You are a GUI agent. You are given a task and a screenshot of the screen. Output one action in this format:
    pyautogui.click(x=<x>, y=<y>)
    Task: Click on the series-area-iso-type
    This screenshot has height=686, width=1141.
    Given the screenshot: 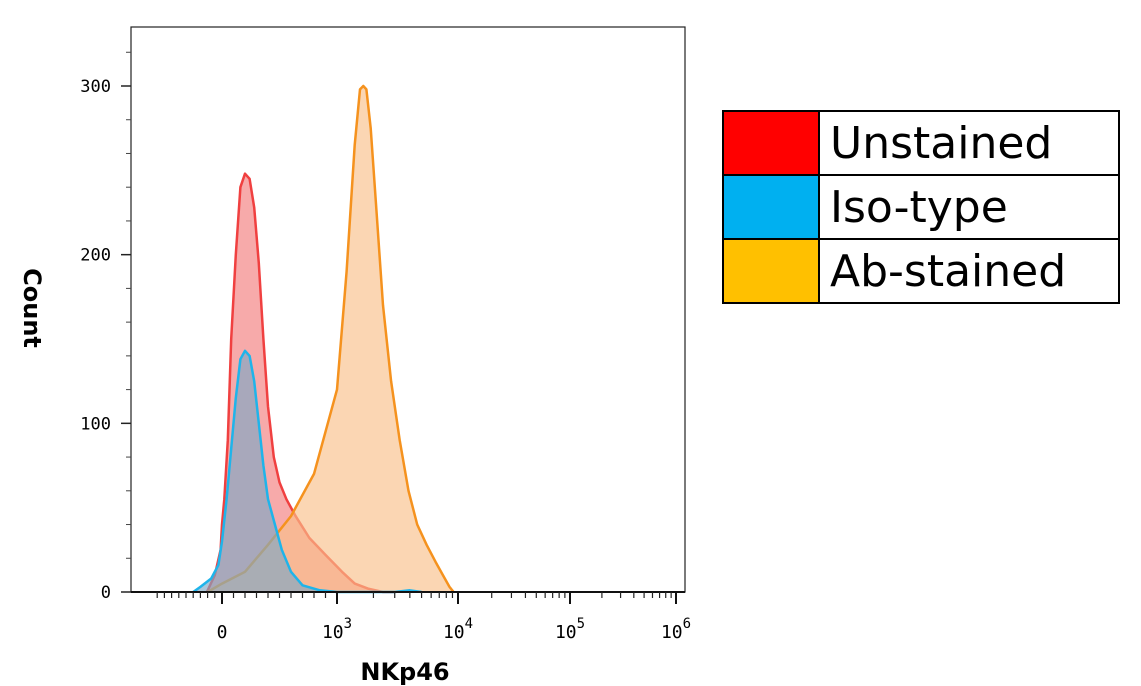 What is the action you would take?
    pyautogui.click(x=307, y=471)
    